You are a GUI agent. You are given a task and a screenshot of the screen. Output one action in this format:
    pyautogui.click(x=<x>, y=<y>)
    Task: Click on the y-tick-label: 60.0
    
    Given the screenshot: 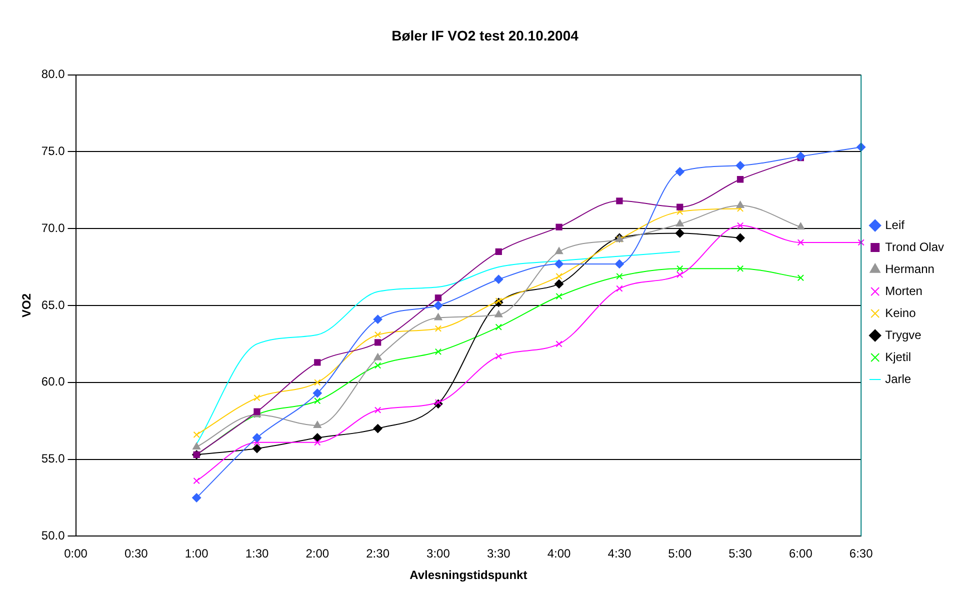 What is the action you would take?
    pyautogui.click(x=53, y=381)
    